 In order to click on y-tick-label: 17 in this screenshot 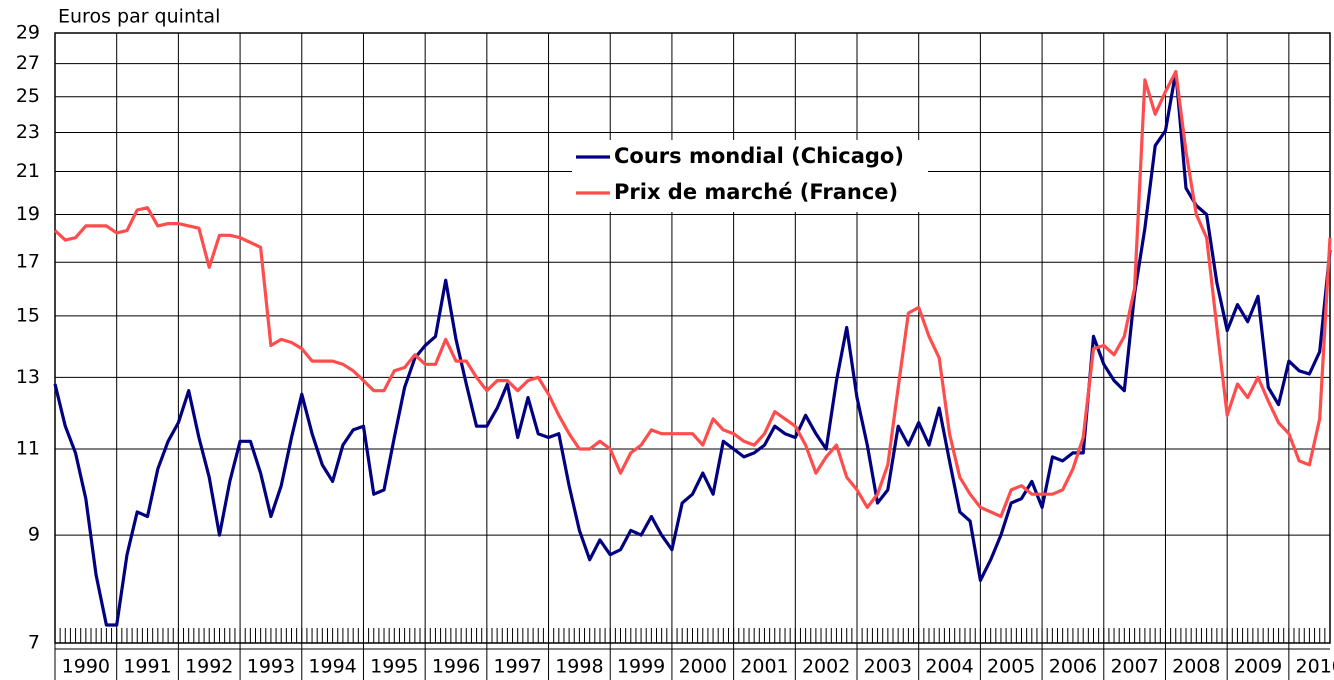, I will do `click(28, 262)`.